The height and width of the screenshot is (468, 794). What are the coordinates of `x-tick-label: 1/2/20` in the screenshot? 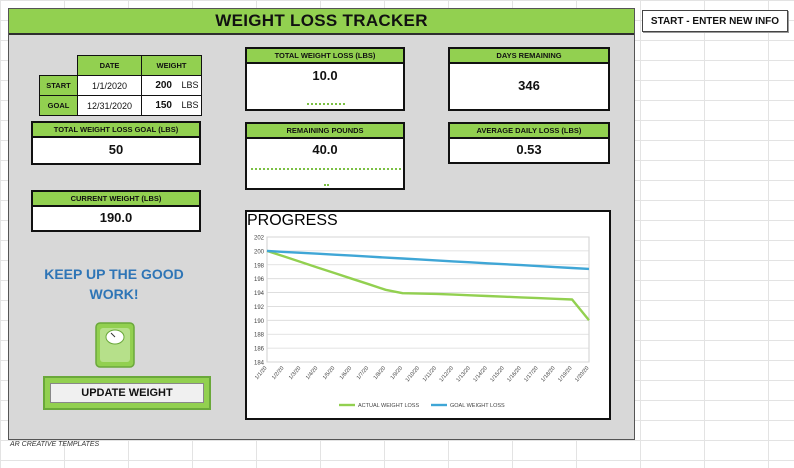 It's located at (278, 373).